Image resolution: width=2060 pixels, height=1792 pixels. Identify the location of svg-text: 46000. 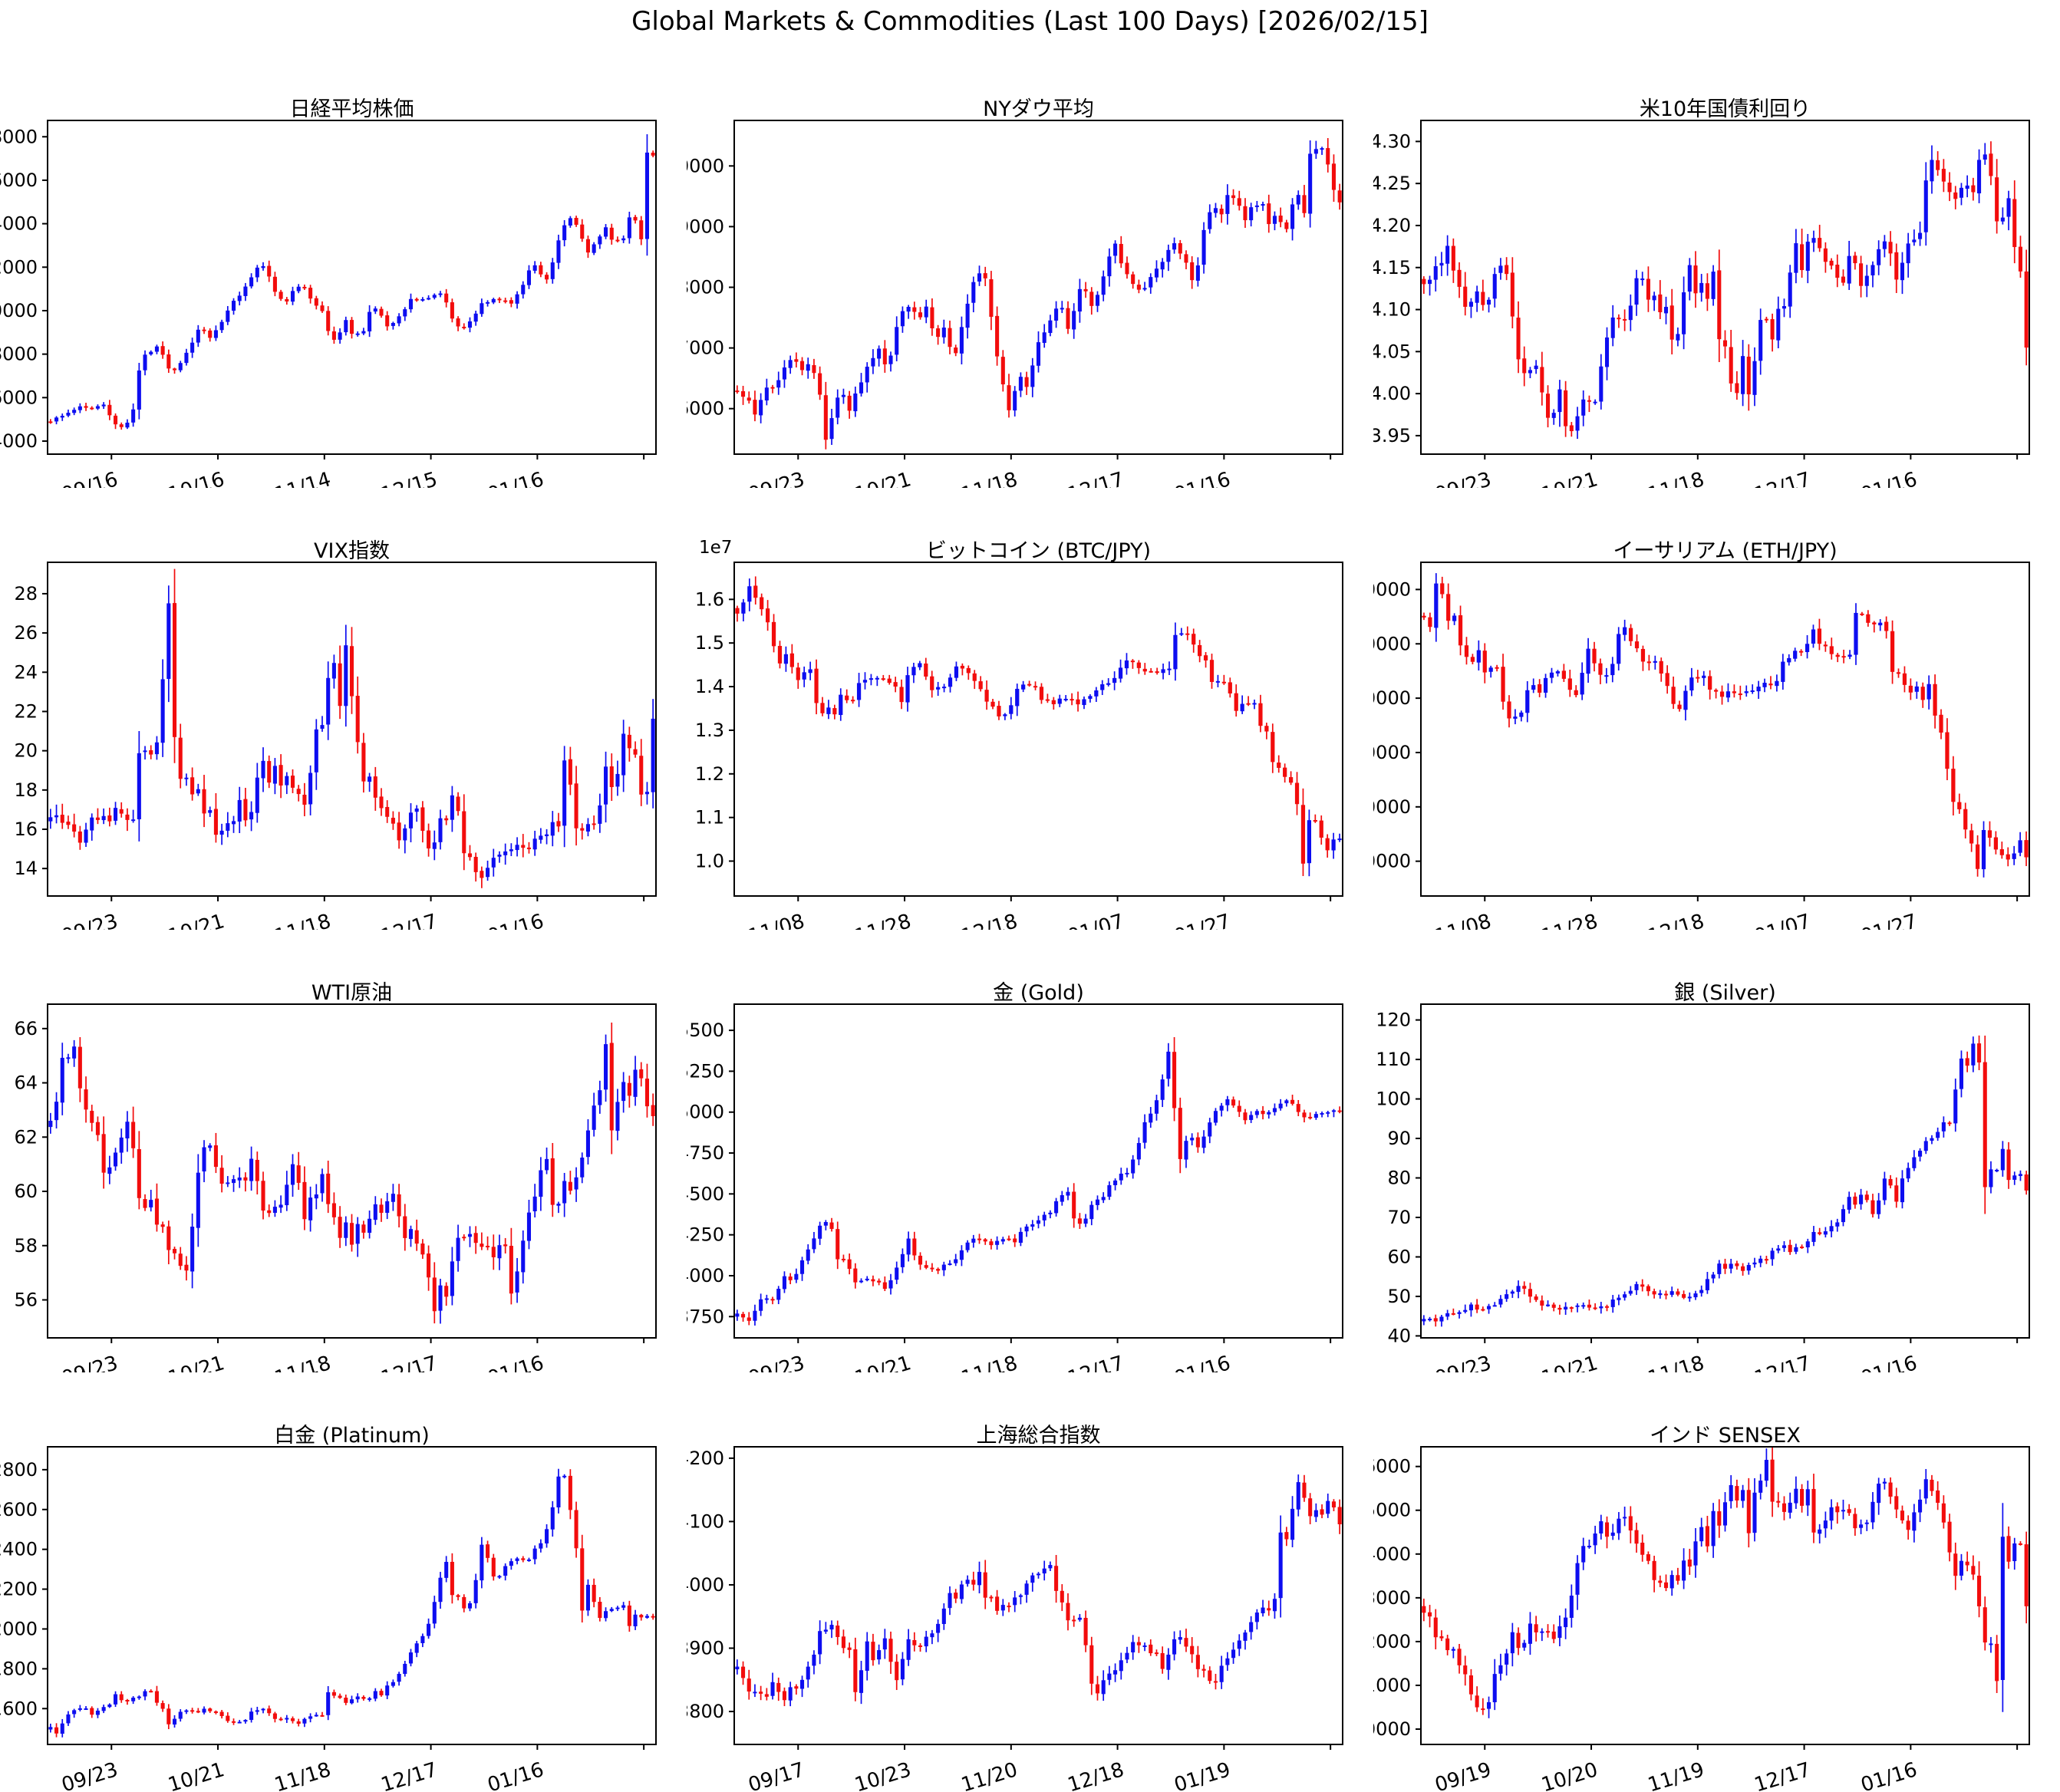
(19, 397).